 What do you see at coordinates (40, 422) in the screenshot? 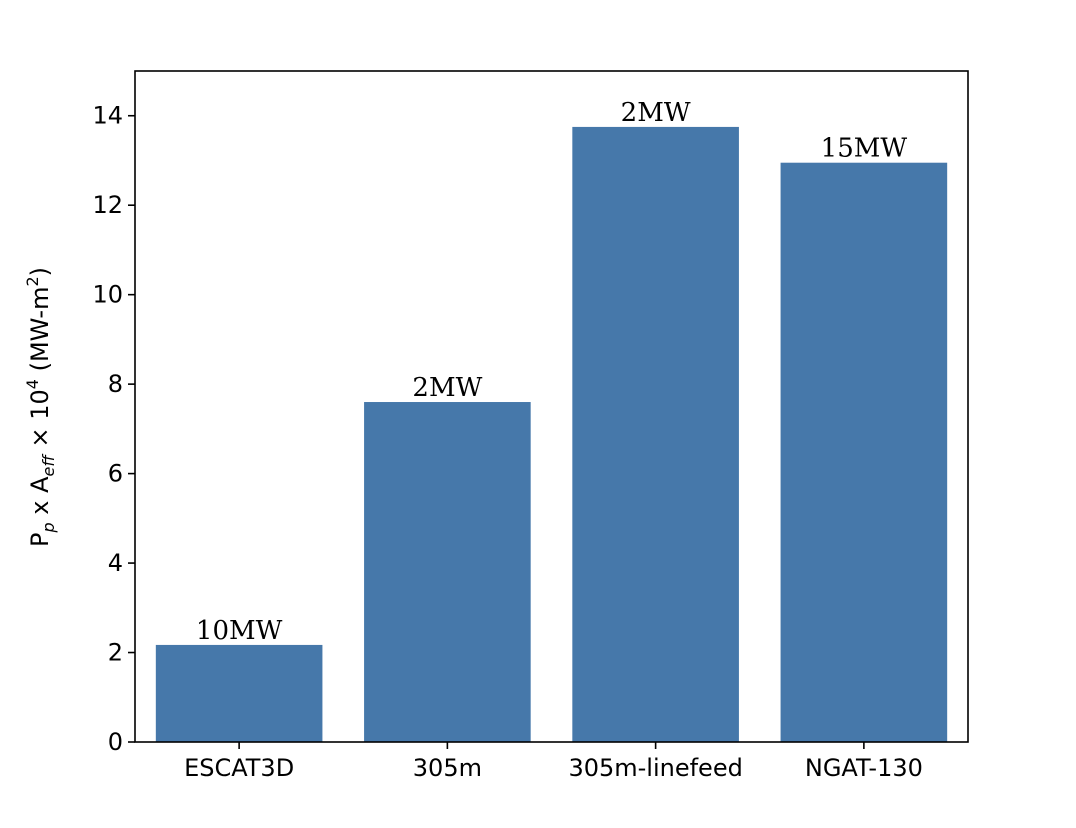
I see `y-label-times: × 10` at bounding box center [40, 422].